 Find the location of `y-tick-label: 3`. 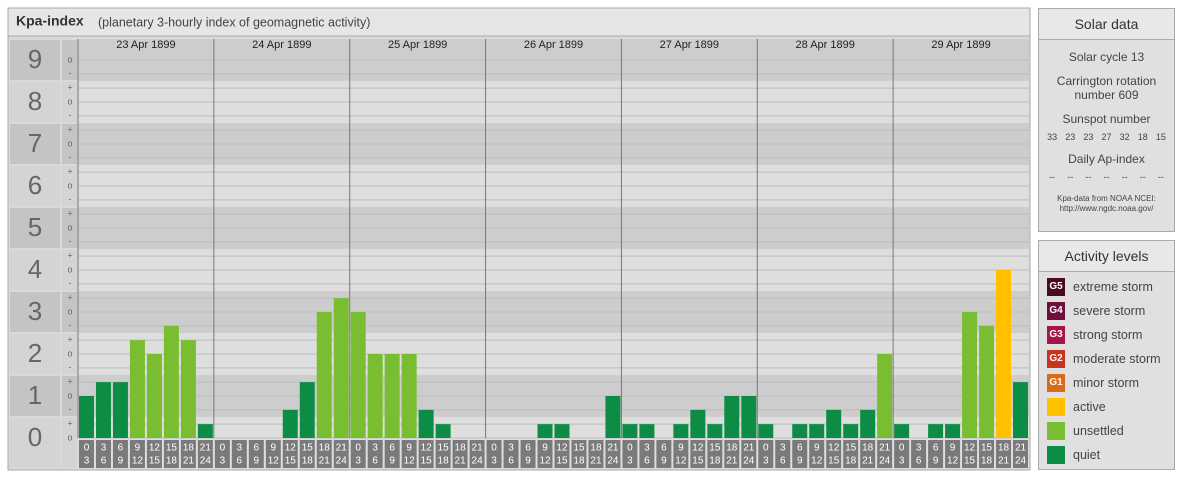

y-tick-label: 3 is located at coordinates (35, 311).